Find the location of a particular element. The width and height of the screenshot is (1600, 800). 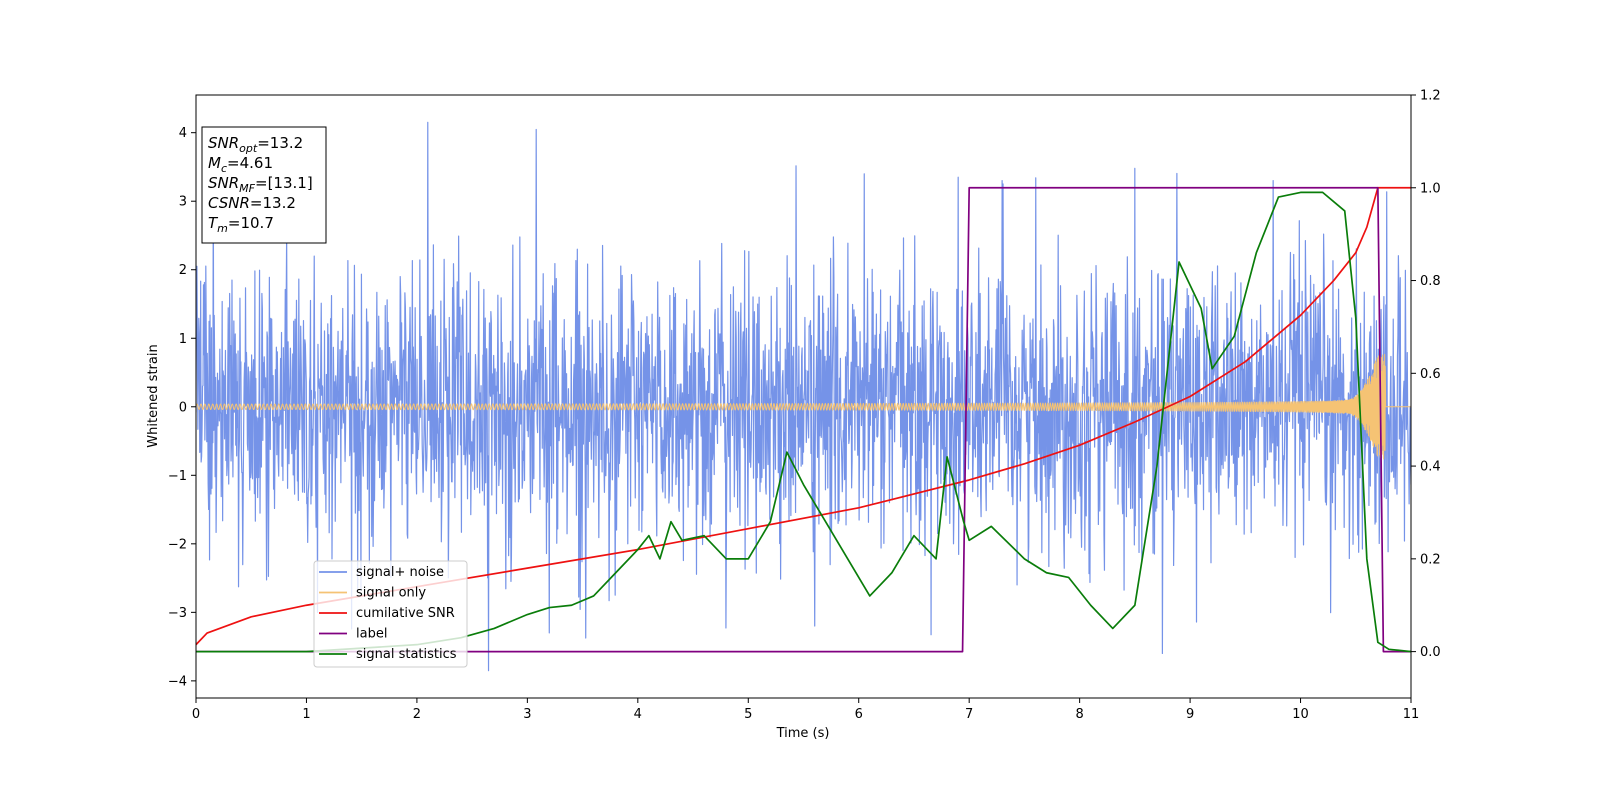

x-tick-label: 2 is located at coordinates (417, 714).